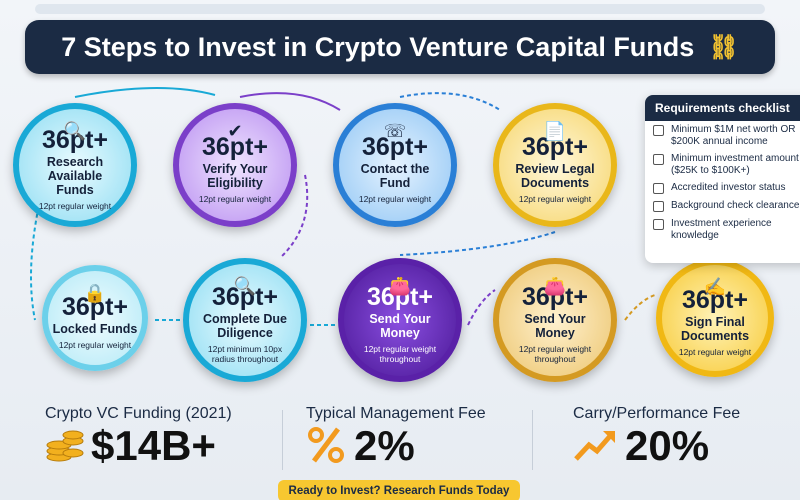 The height and width of the screenshot is (500, 800). Describe the element at coordinates (245, 353) in the screenshot. I see `step-note: 12pt minimum 10px radius throughout` at that location.